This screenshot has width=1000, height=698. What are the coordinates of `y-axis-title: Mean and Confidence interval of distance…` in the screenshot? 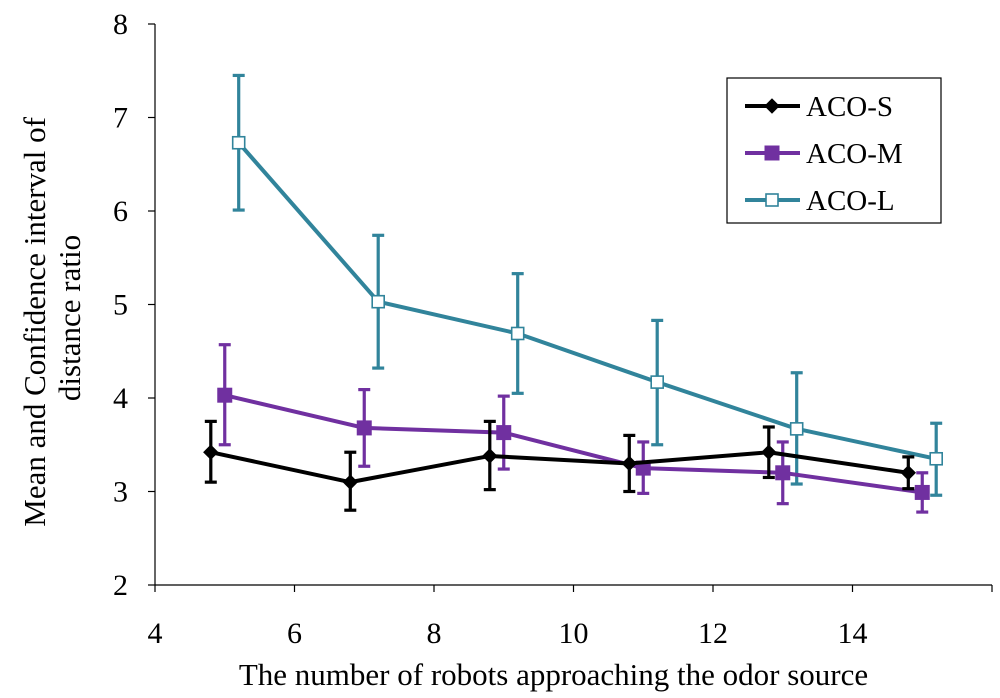 It's located at (52, 318).